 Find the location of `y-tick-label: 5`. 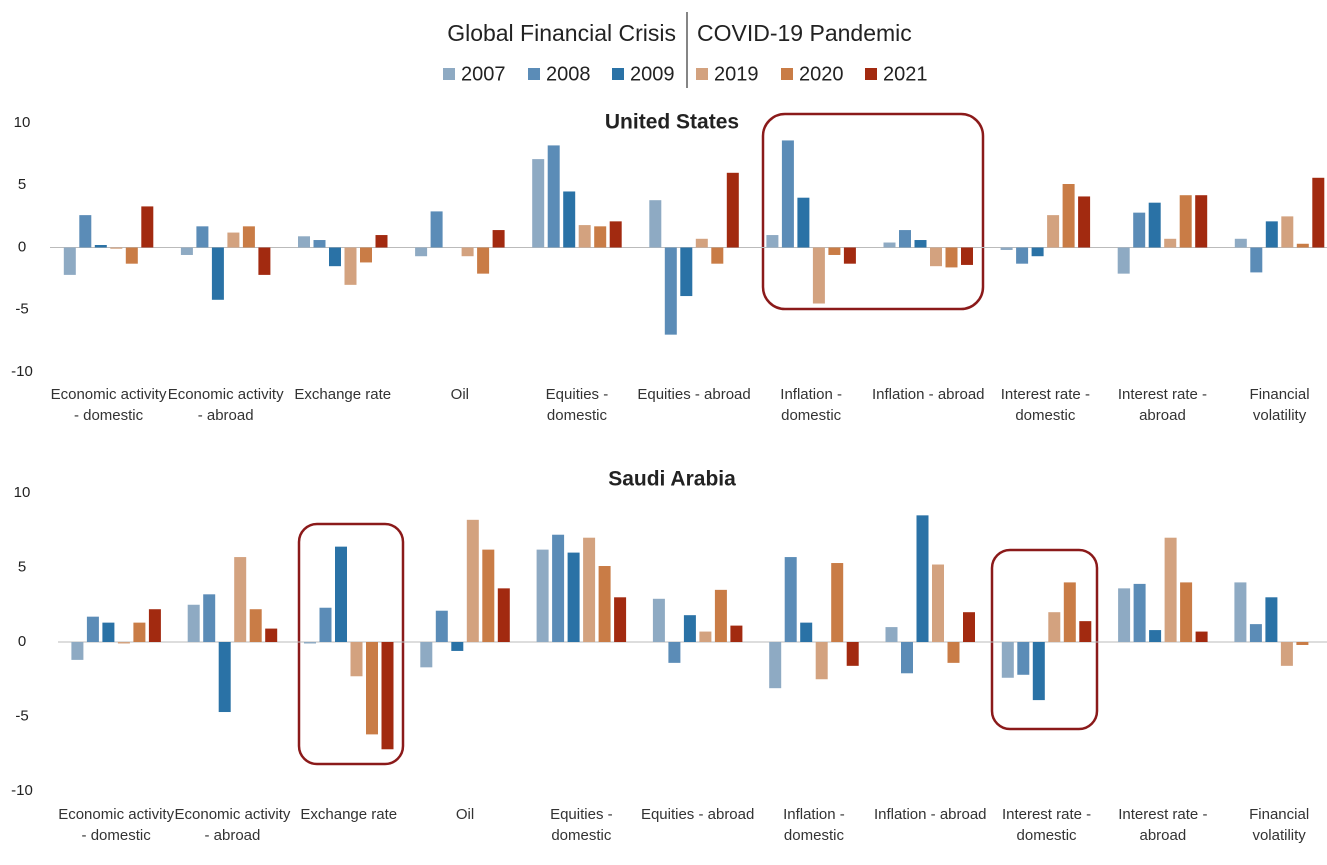

y-tick-label: 5 is located at coordinates (22, 566).